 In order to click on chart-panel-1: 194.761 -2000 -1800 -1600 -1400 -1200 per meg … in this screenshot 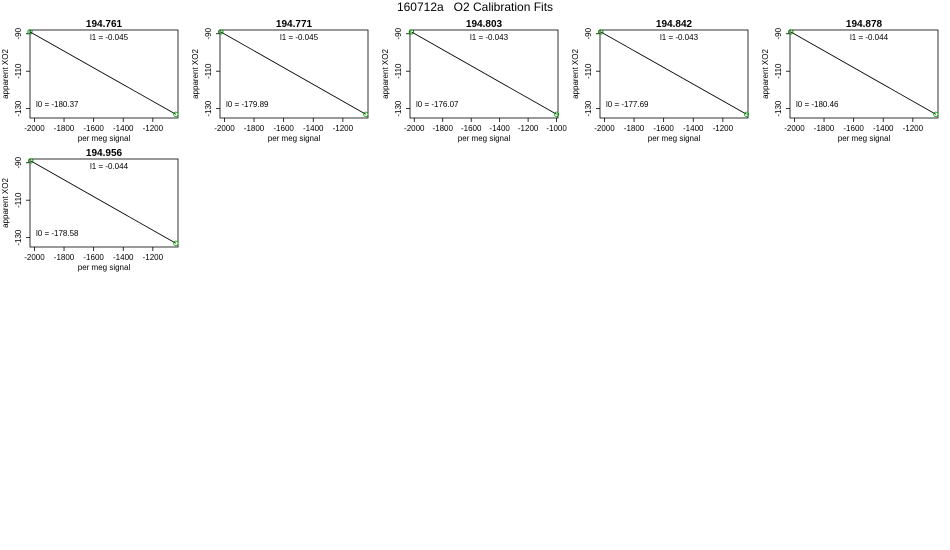, I will do `click(90, 81)`.